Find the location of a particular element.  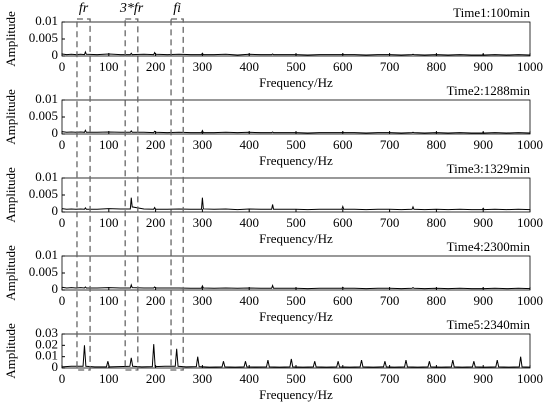

panel-title: Time1:100min is located at coordinates (491, 12).